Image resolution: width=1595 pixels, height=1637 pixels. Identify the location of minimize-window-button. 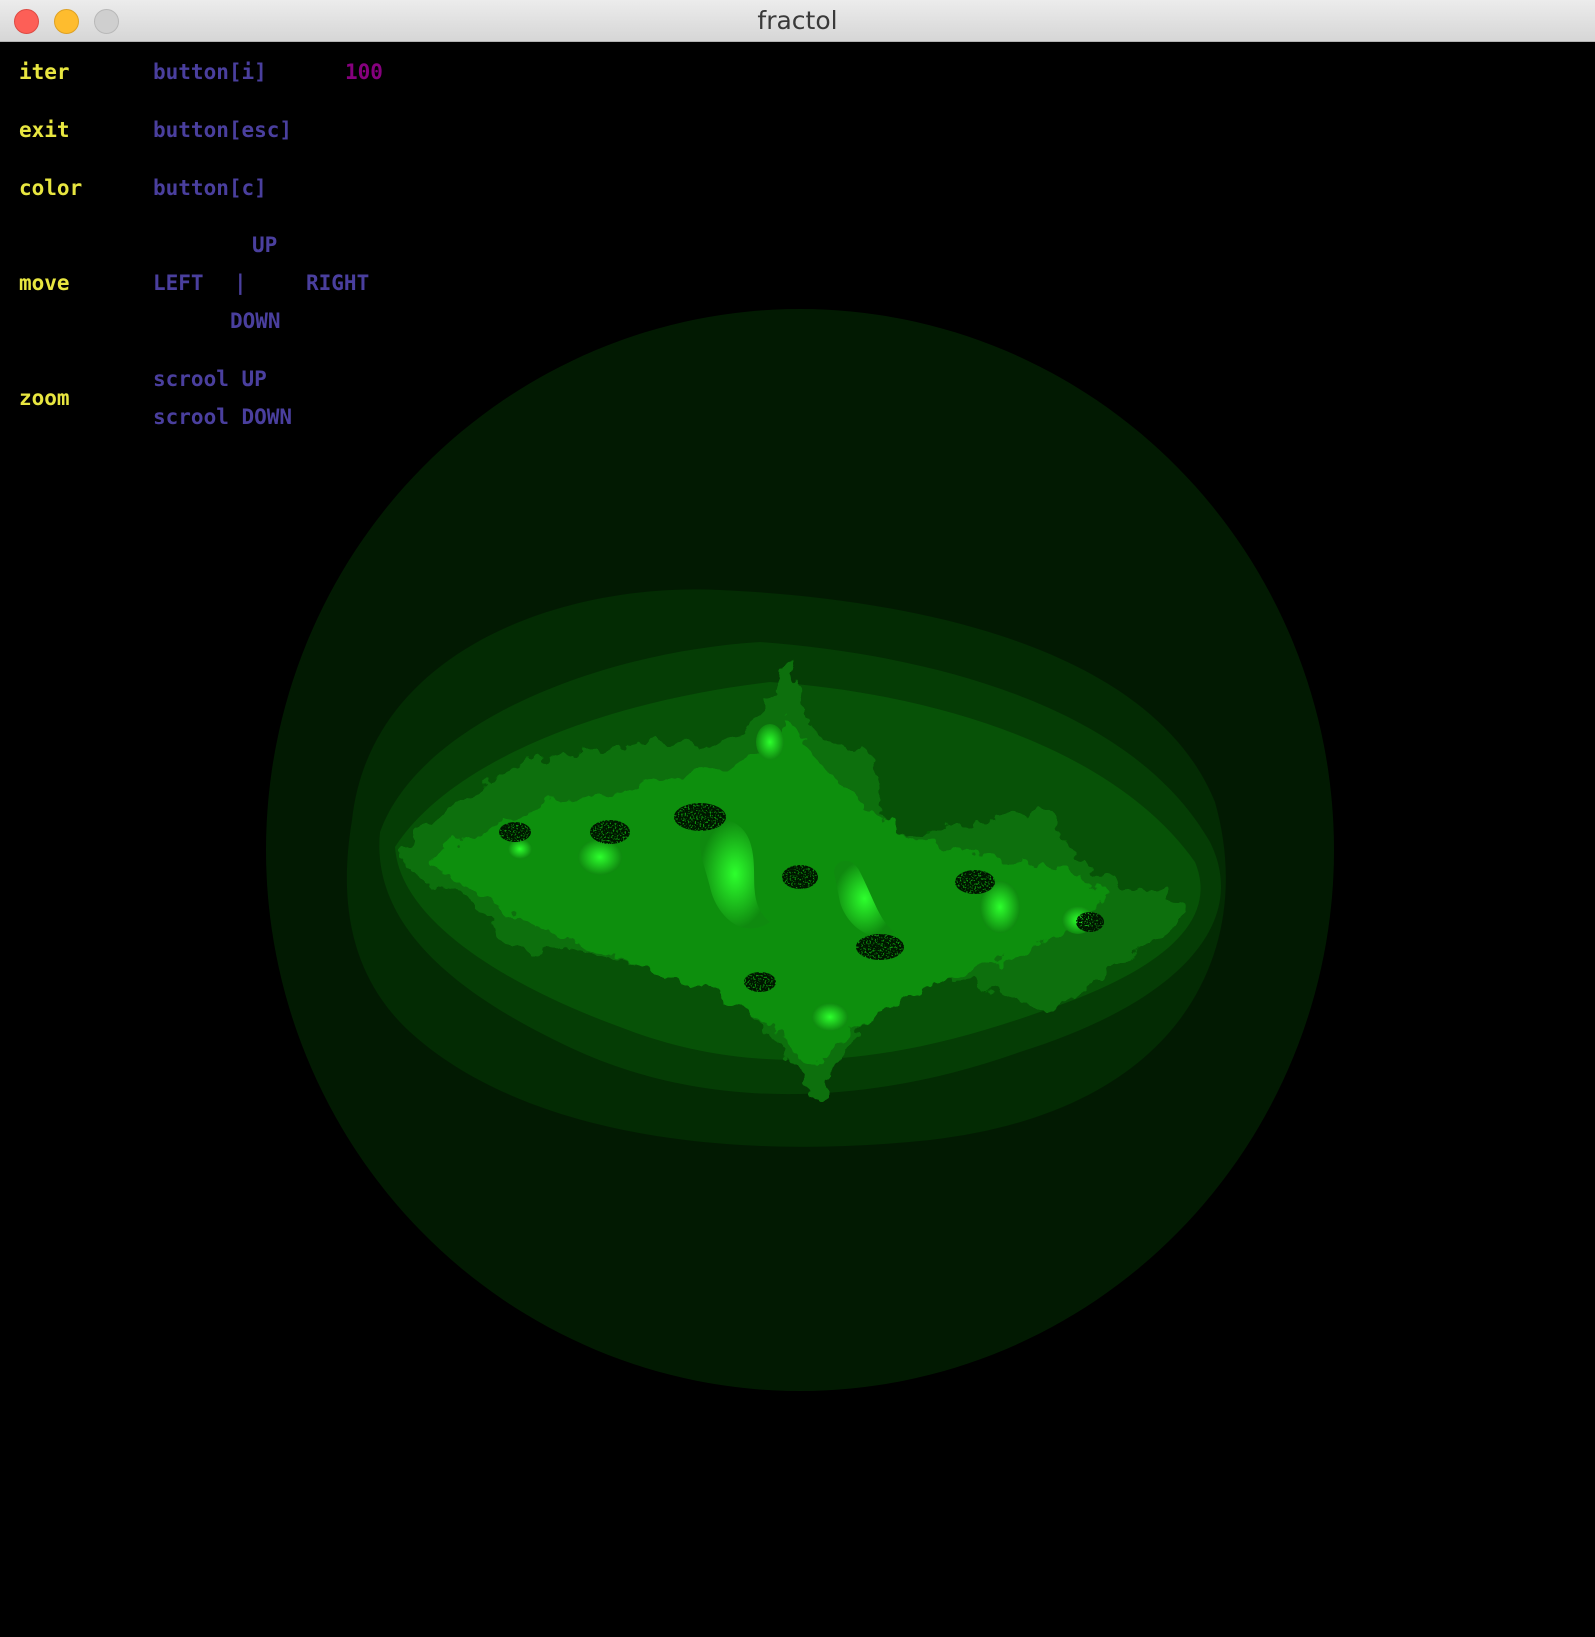
(66, 21).